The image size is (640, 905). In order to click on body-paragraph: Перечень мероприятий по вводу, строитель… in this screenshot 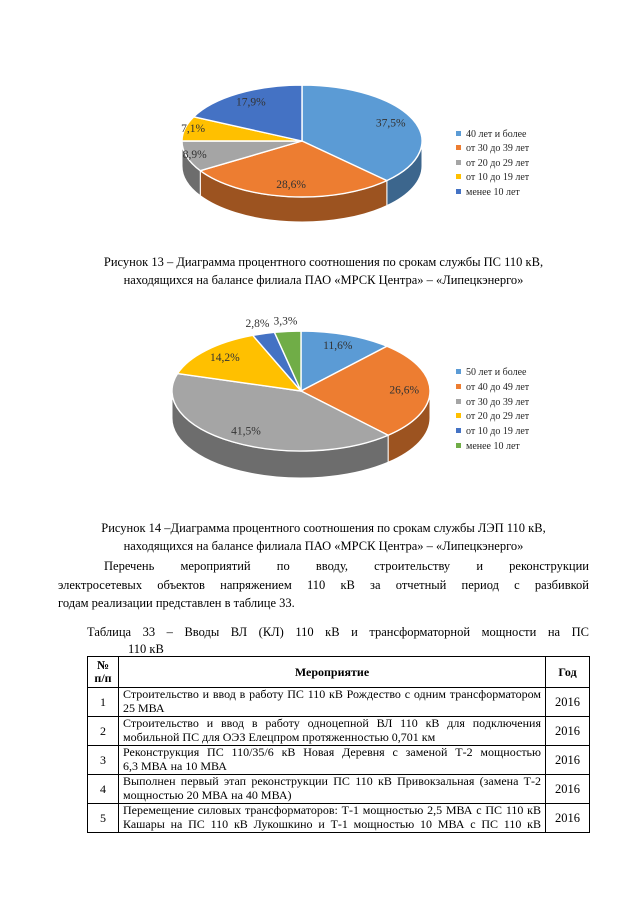, I will do `click(323, 585)`.